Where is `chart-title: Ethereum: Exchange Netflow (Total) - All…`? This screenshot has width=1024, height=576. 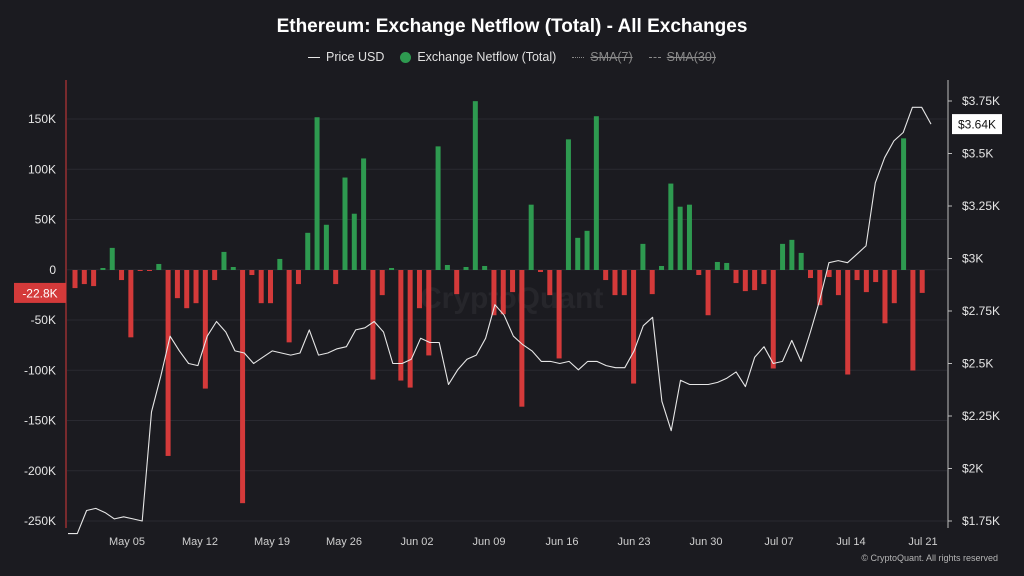
chart-title: Ethereum: Exchange Netflow (Total) - All… is located at coordinates (512, 26).